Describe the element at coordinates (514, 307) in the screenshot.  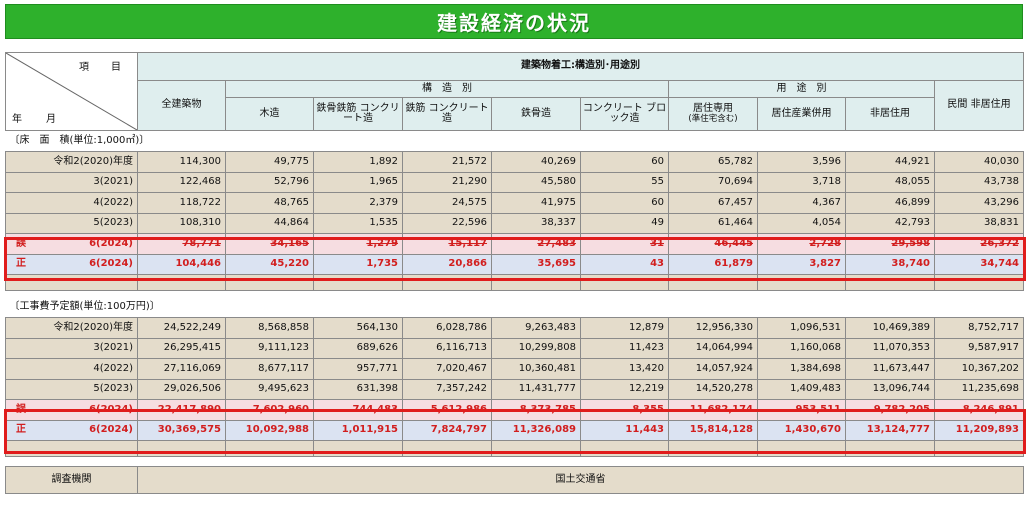
I see `section-label: 〔工事費予定額(単位:100万円)〕` at that location.